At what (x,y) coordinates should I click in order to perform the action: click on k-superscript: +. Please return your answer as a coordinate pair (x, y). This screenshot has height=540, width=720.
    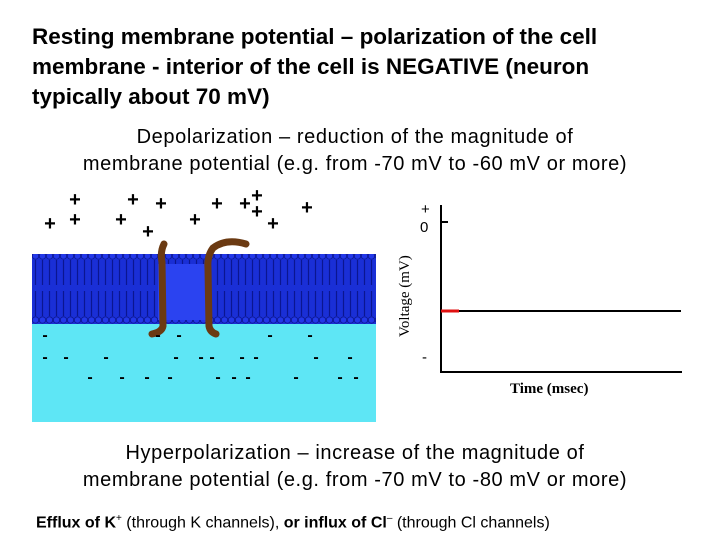
    Looking at the image, I should click on (119, 518).